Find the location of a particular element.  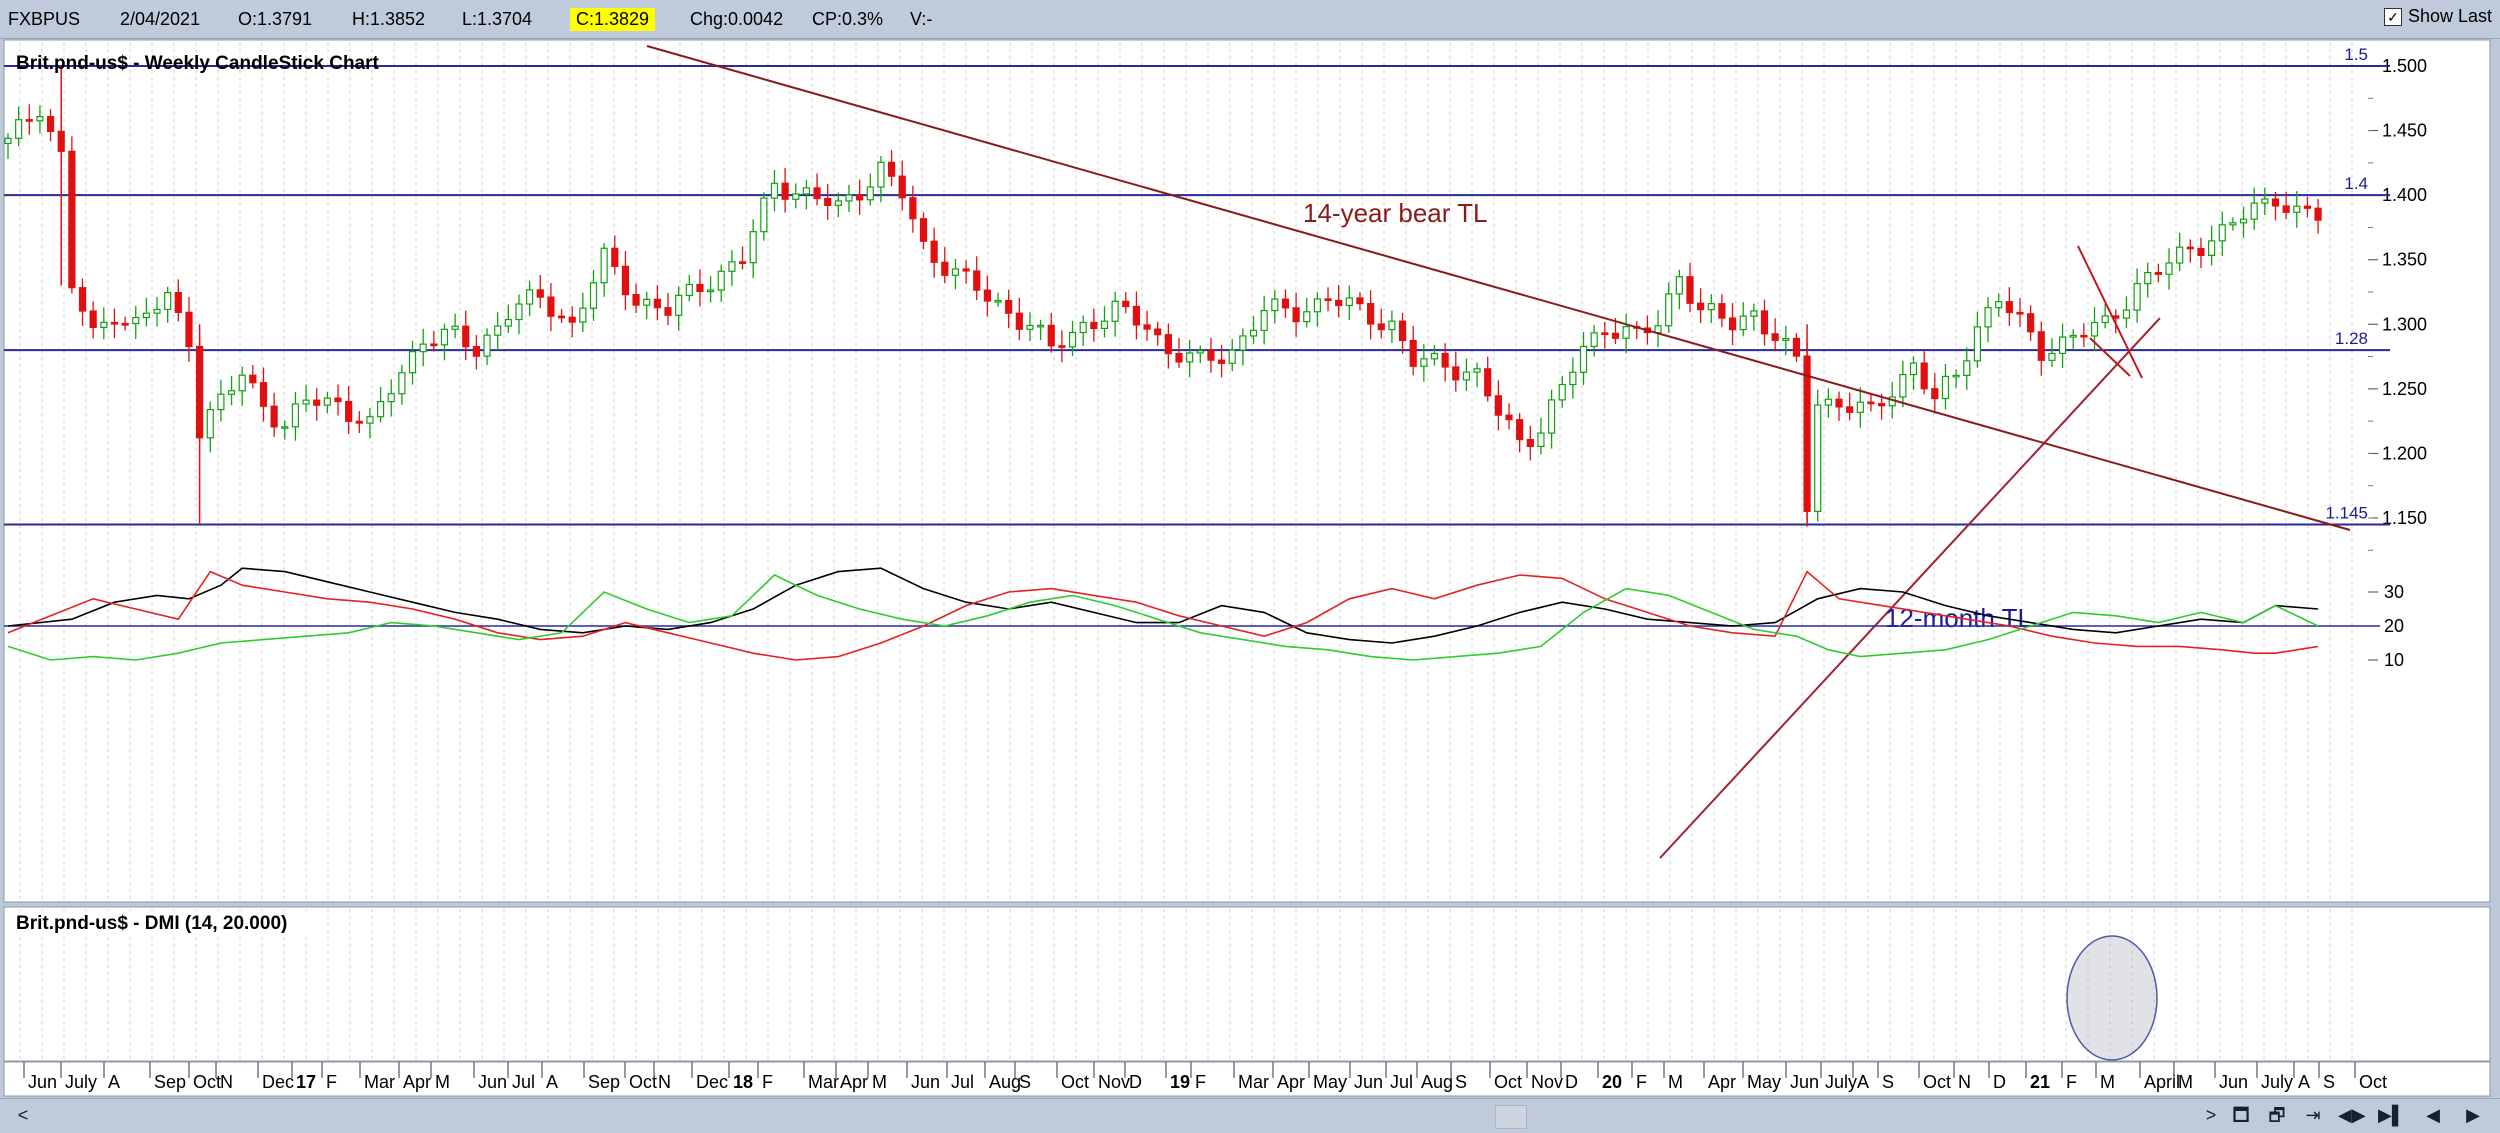

zoom-out-icon: 🗗 is located at coordinates (2277, 1115).